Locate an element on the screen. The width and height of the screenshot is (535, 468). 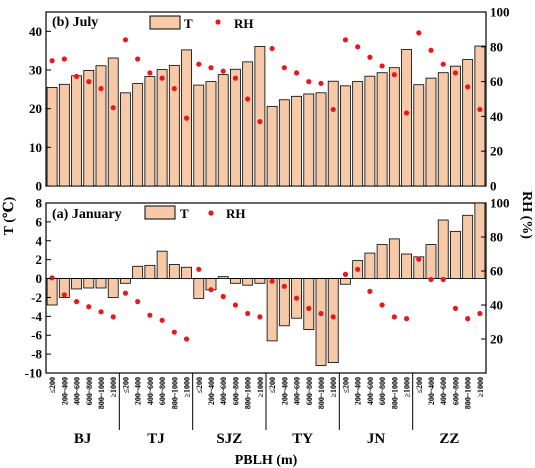
july-legend-rh-label: RH is located at coordinates (244, 23).